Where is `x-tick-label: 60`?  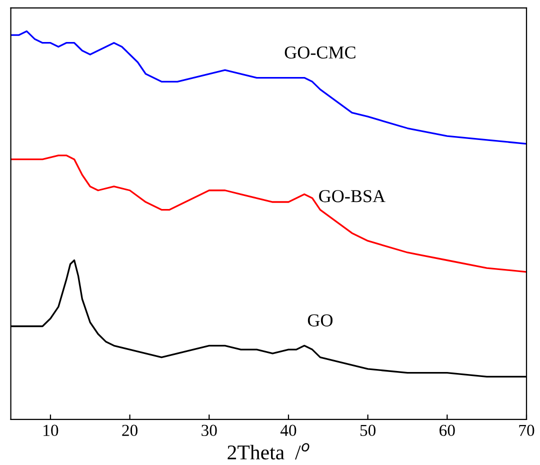
x-tick-label: 60 is located at coordinates (447, 430).